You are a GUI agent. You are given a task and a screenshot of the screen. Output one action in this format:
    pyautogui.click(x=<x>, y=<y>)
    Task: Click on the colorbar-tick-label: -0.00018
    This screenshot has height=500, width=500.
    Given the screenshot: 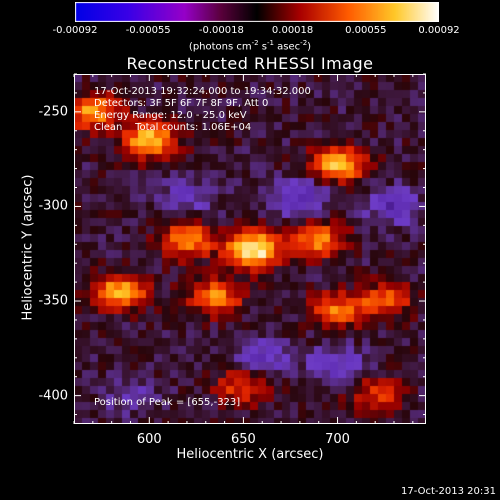 What is the action you would take?
    pyautogui.click(x=221, y=30)
    